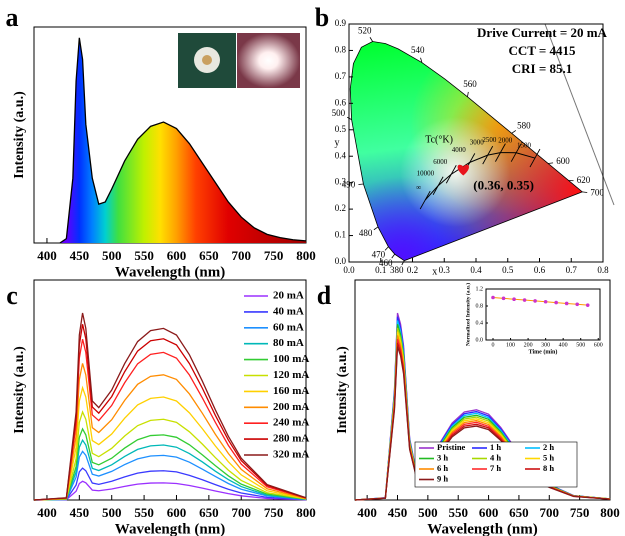  Describe the element at coordinates (288, 311) in the screenshot. I see `legend-label: 40 mA` at that location.